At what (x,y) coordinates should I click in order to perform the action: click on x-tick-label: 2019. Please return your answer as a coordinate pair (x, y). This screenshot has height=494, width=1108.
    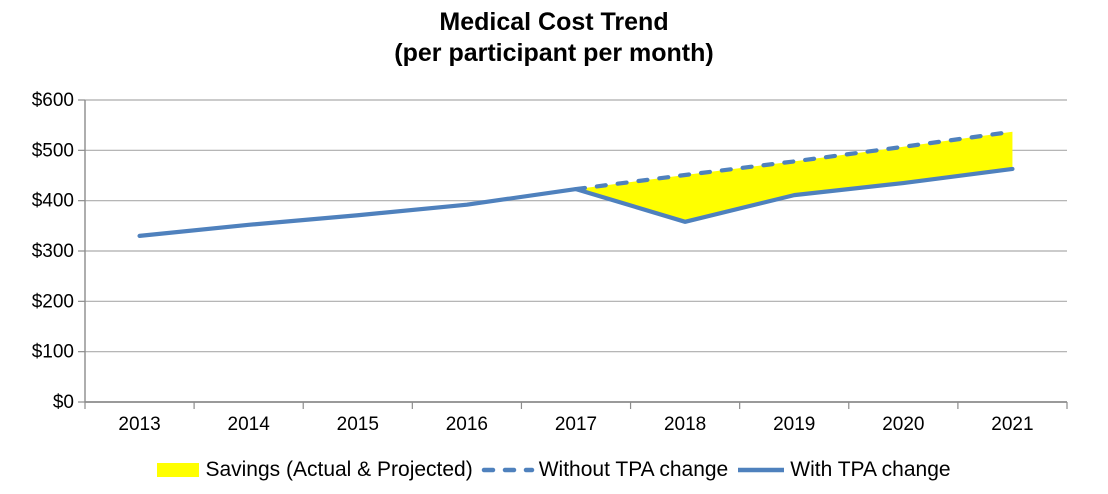
    Looking at the image, I should click on (794, 424).